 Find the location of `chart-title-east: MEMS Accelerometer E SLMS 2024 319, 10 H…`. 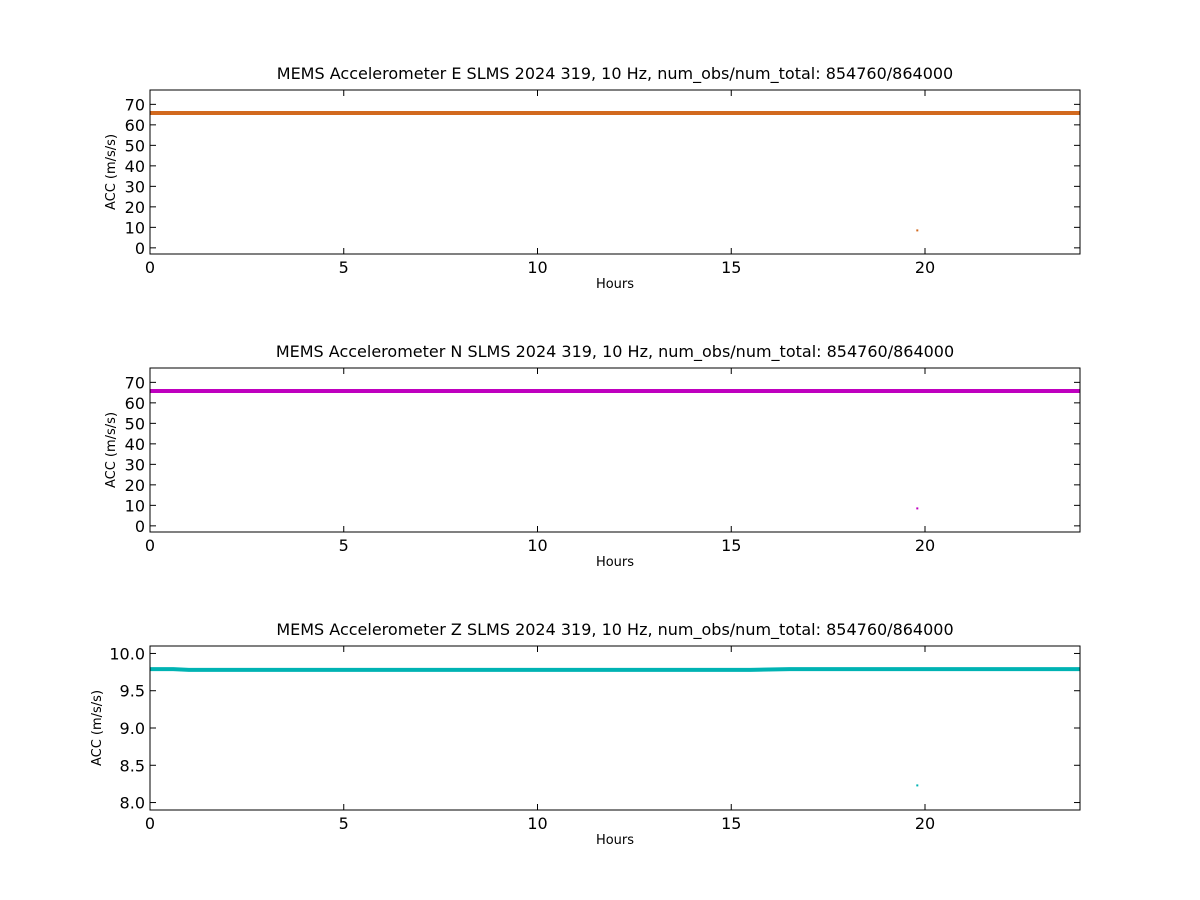

chart-title-east: MEMS Accelerometer E SLMS 2024 319, 10 H… is located at coordinates (615, 74).